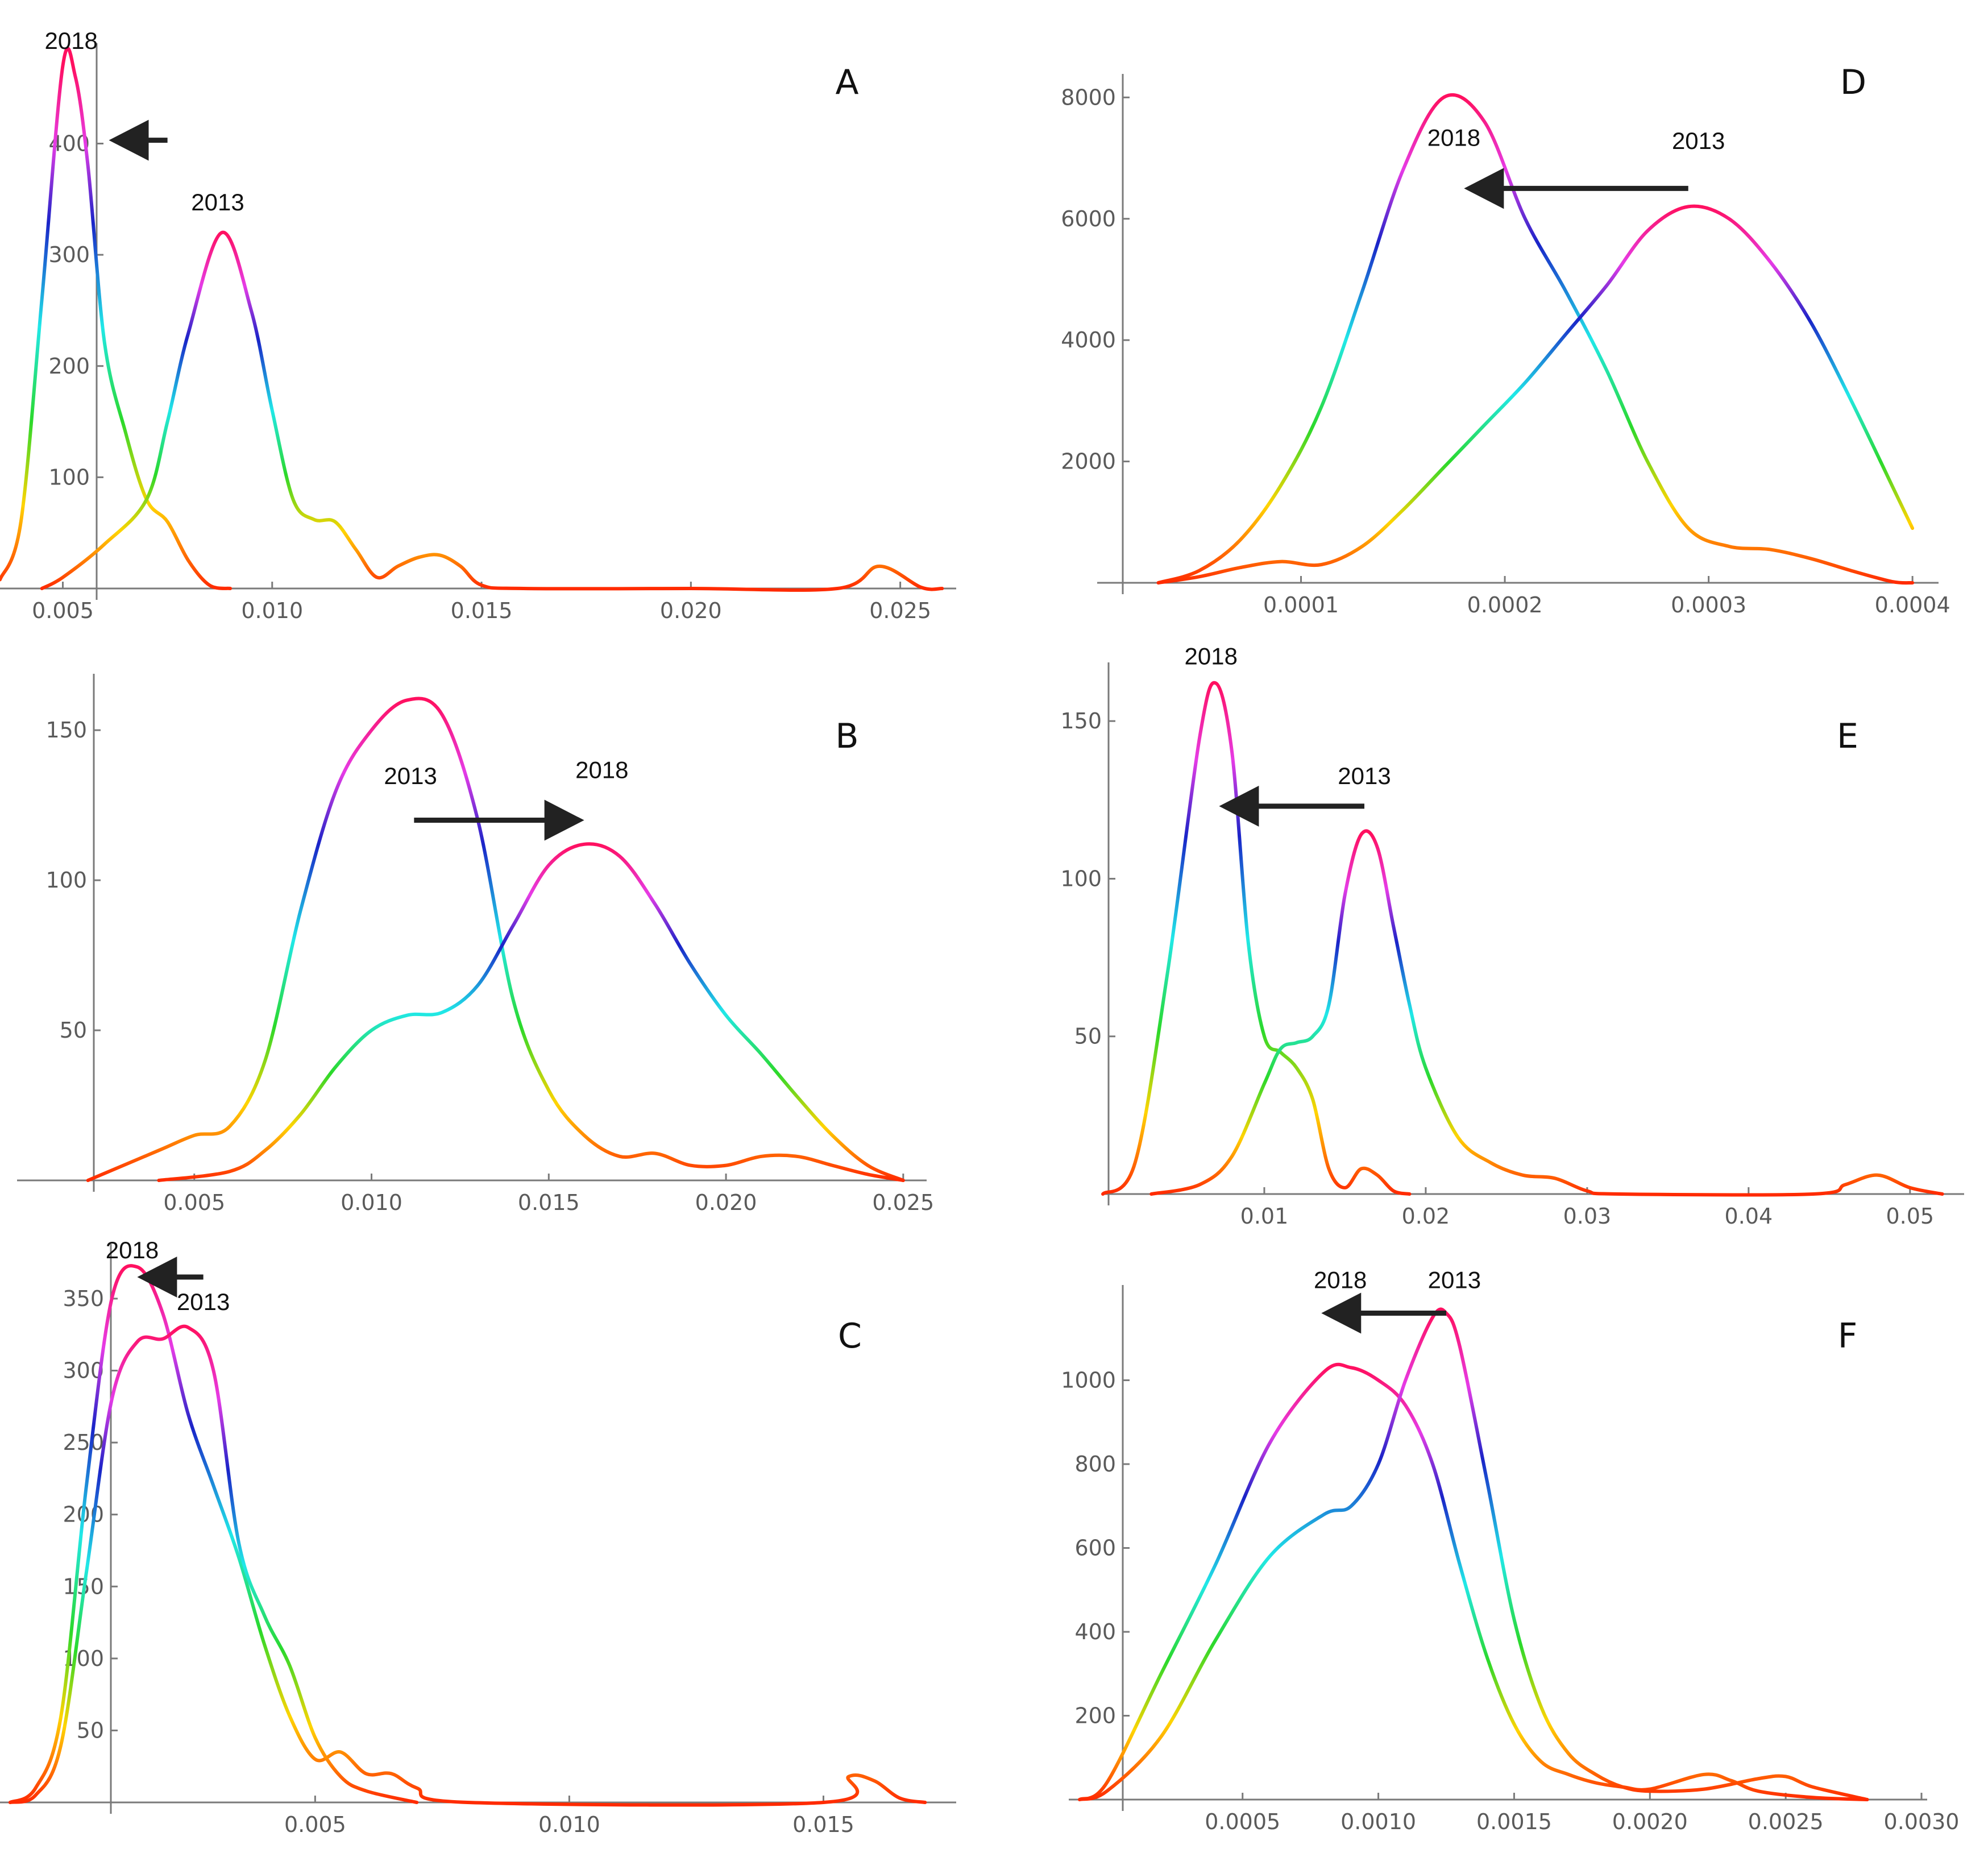  Describe the element at coordinates (1505, 604) in the screenshot. I see `x-tick-label: 0.0002` at that location.